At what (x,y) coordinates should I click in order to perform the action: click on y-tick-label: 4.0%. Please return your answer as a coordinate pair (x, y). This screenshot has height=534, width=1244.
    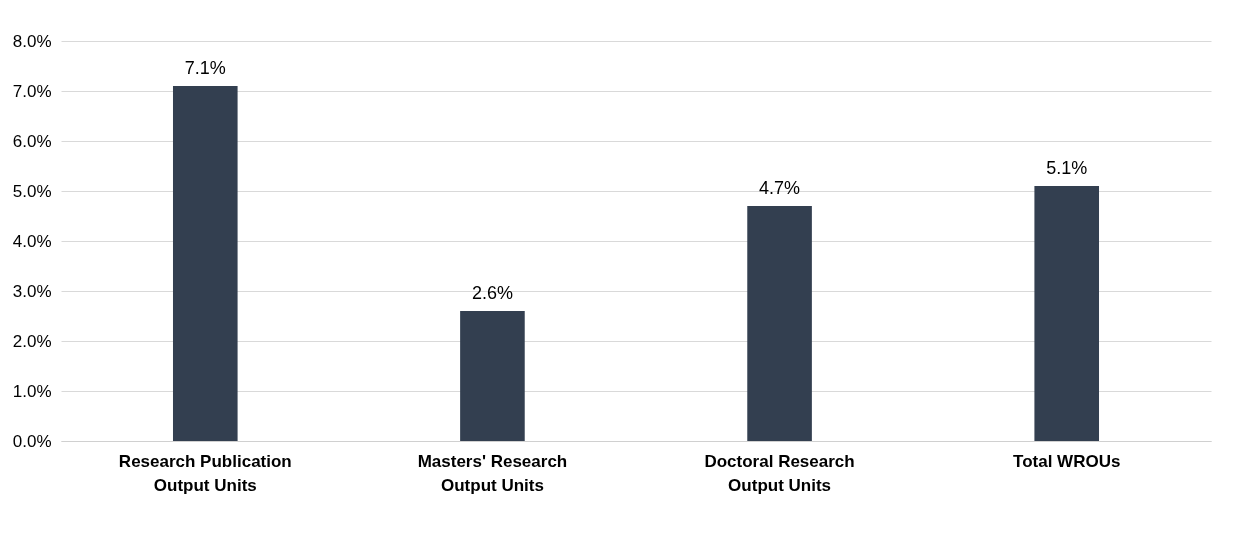
    Looking at the image, I should click on (32, 241).